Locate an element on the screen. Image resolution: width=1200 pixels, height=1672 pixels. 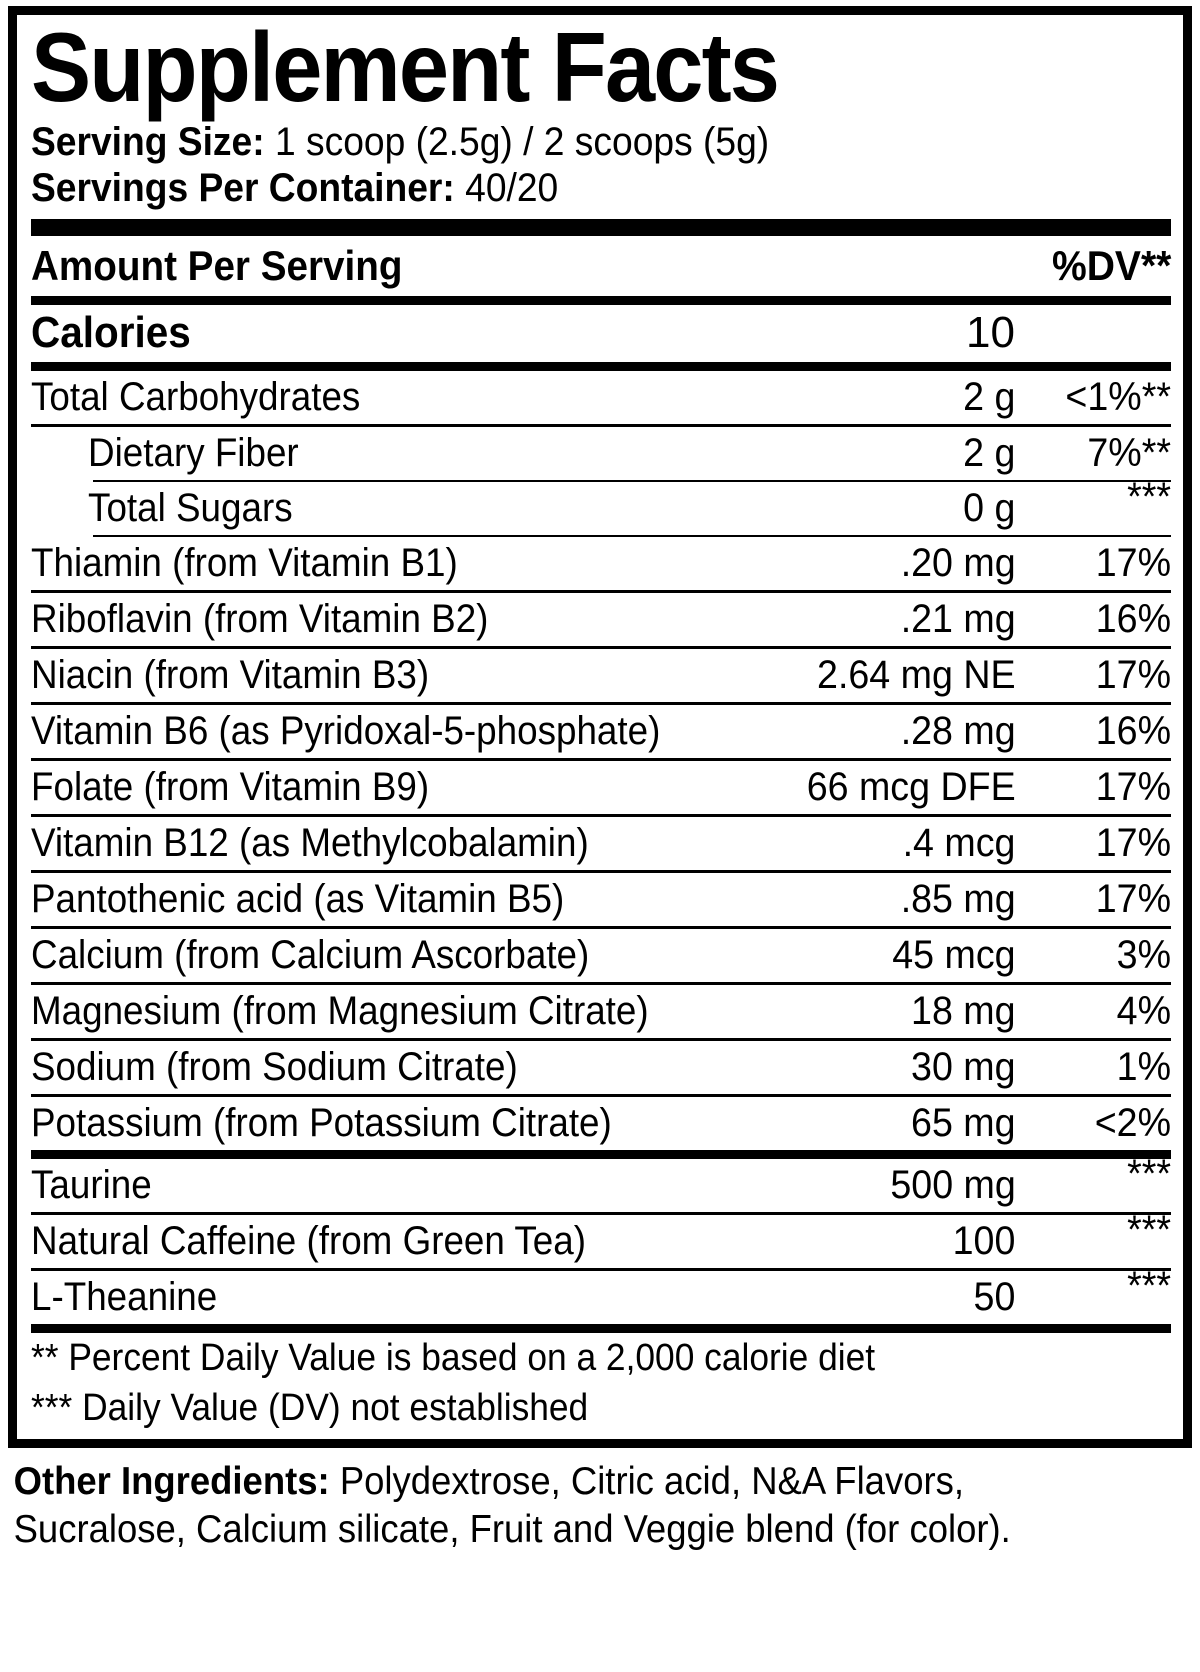
row-name-qualifier: (from Green Tea) is located at coordinates (441, 1241).